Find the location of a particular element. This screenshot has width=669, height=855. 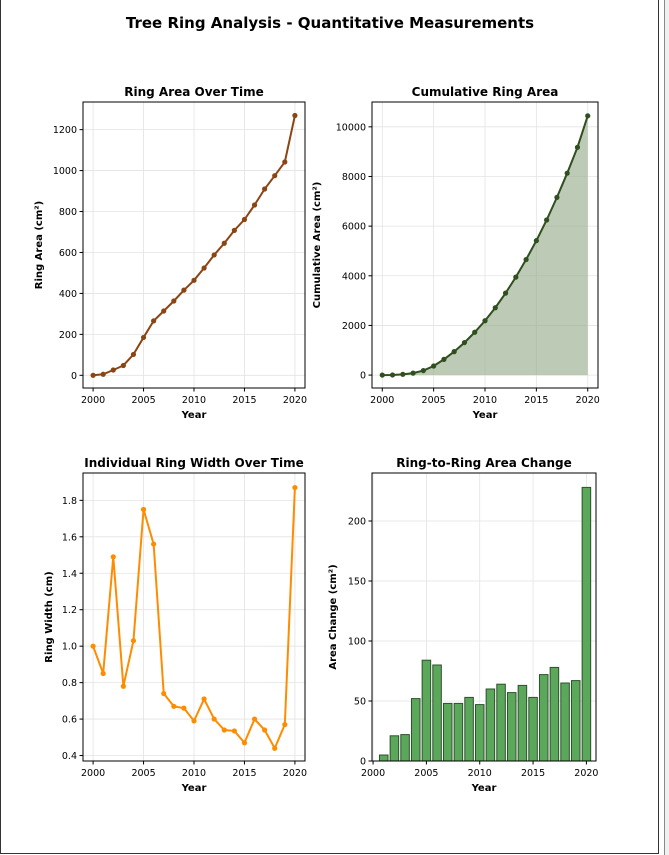

point-2015 is located at coordinates (244, 219).